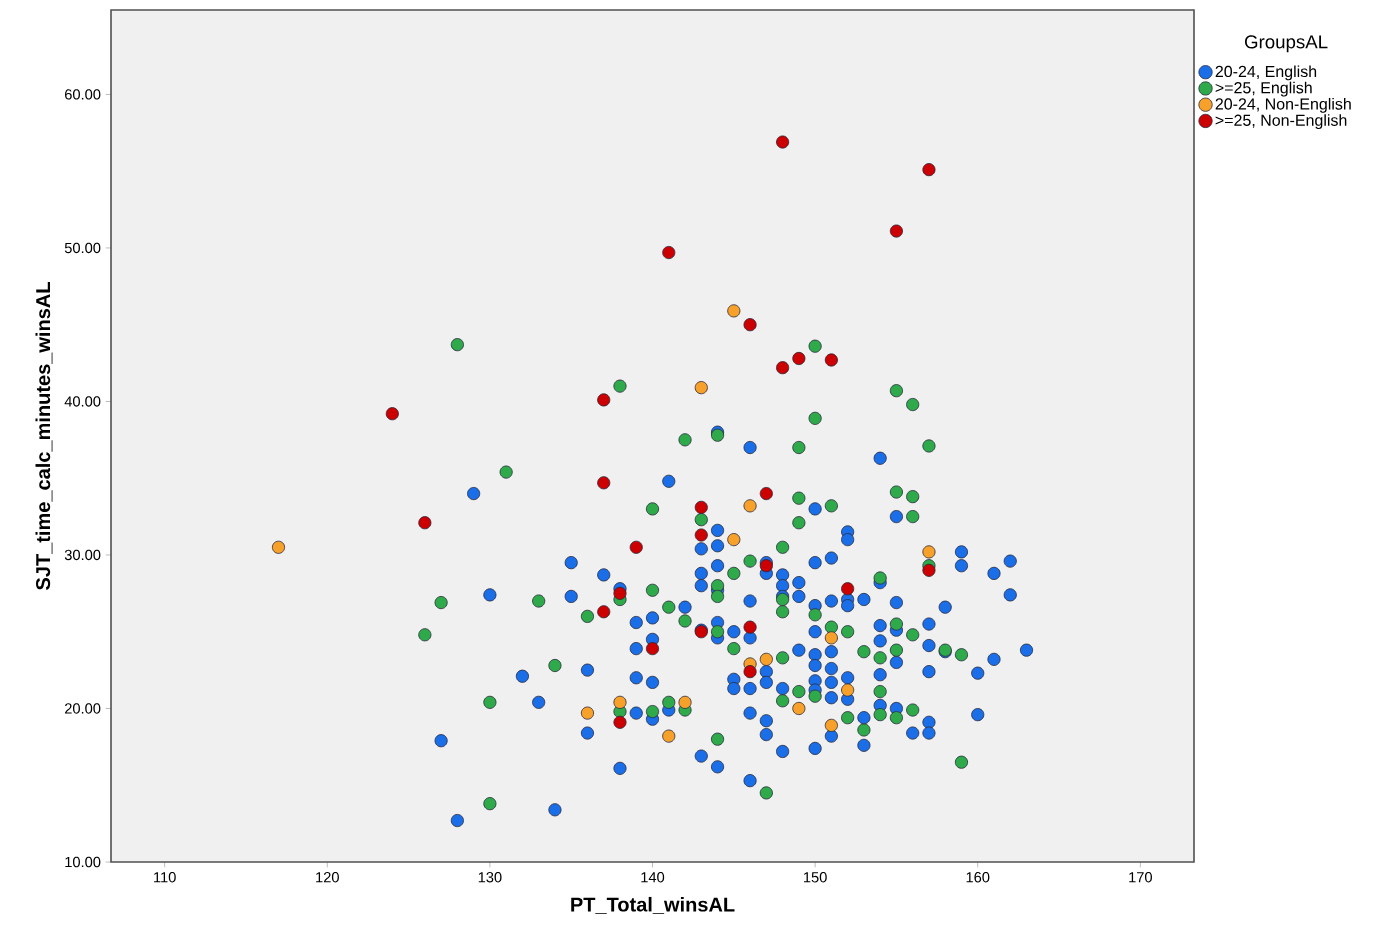 The image size is (1374, 951). Describe the element at coordinates (82, 708) in the screenshot. I see `y-tick-label: 20.00` at that location.